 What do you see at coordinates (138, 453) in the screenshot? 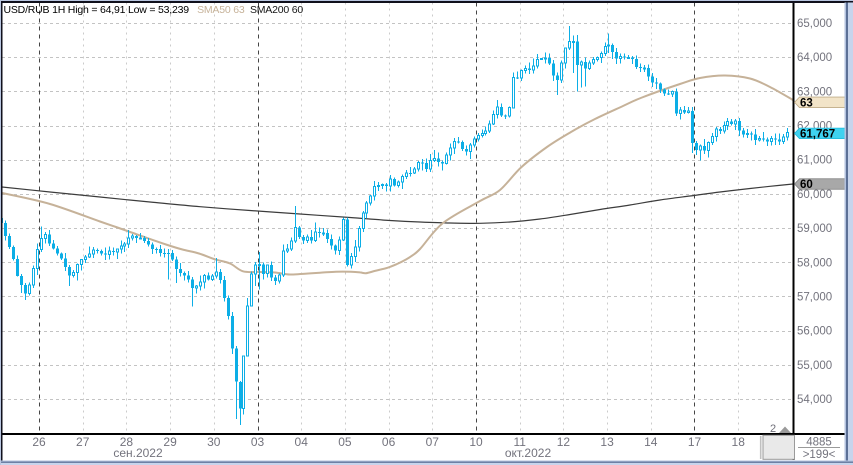
I see `svg-text: сен.2022` at bounding box center [138, 453].